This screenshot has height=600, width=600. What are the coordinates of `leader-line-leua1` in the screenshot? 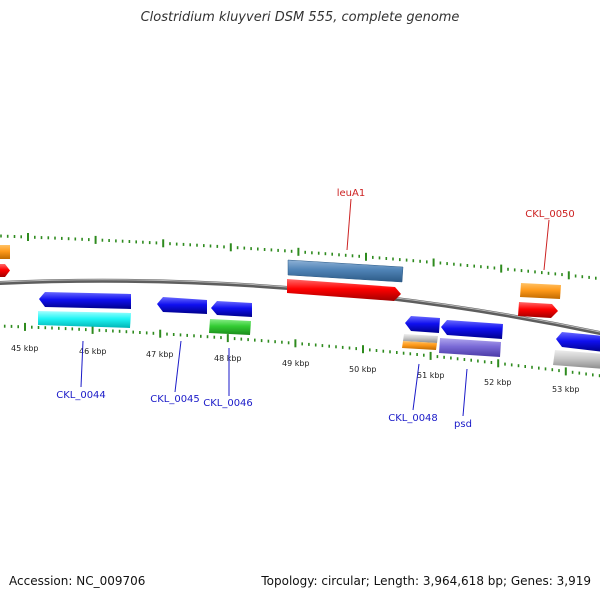 It's located at (349, 224).